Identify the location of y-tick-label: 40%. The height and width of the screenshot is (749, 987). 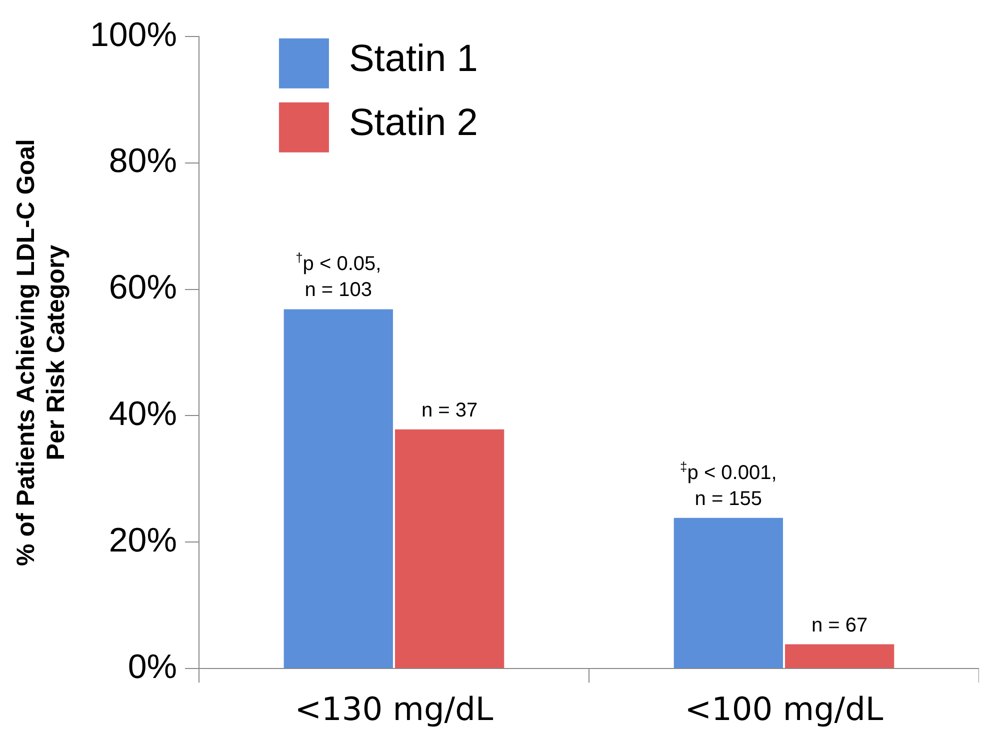
(142, 414).